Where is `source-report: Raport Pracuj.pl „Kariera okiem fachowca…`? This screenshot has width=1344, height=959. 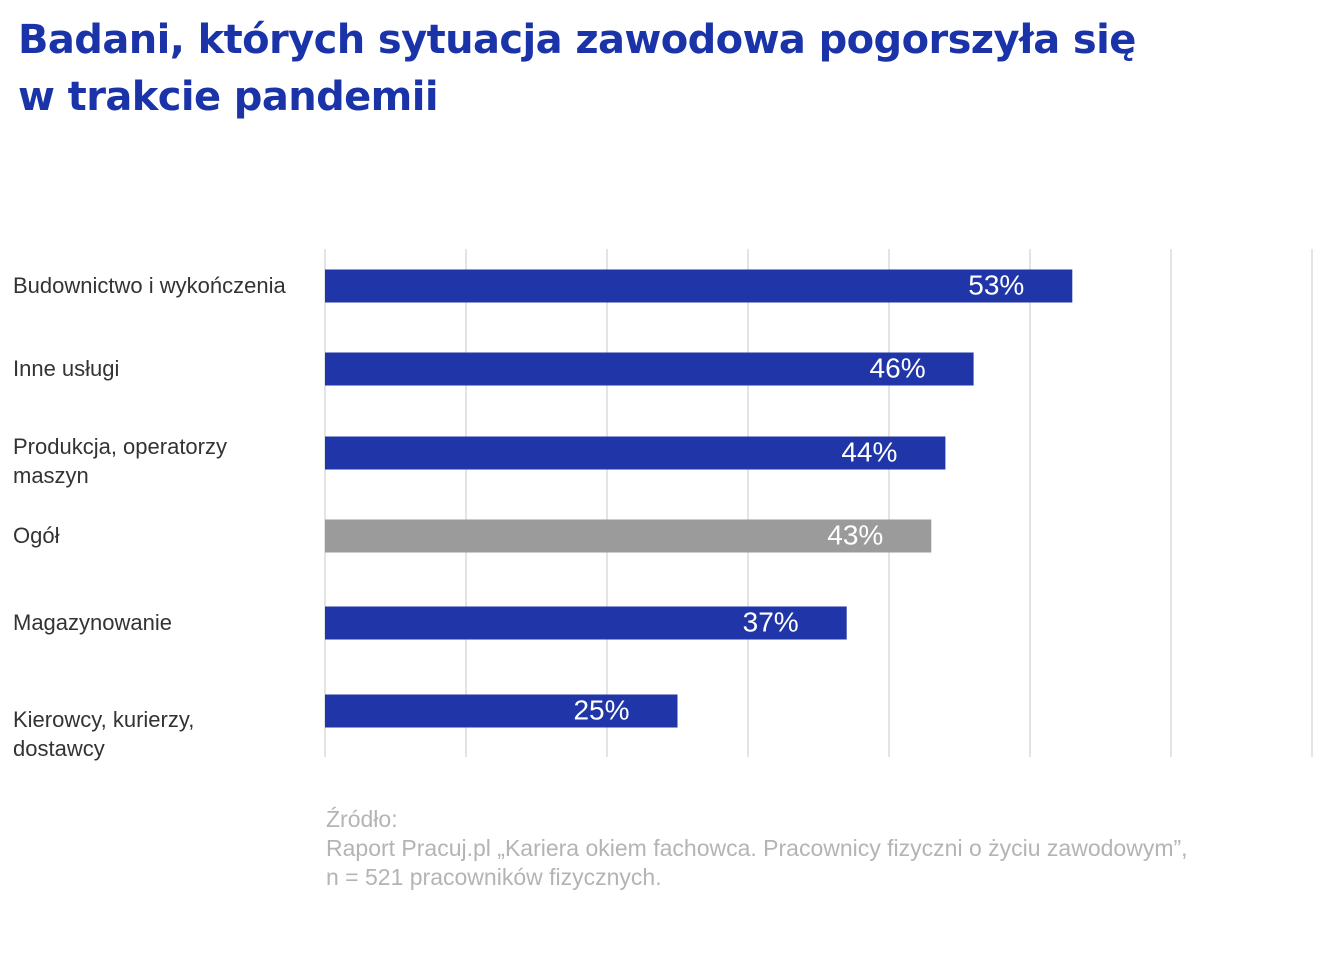 source-report: Raport Pracuj.pl „Kariera okiem fachowca… is located at coordinates (757, 848).